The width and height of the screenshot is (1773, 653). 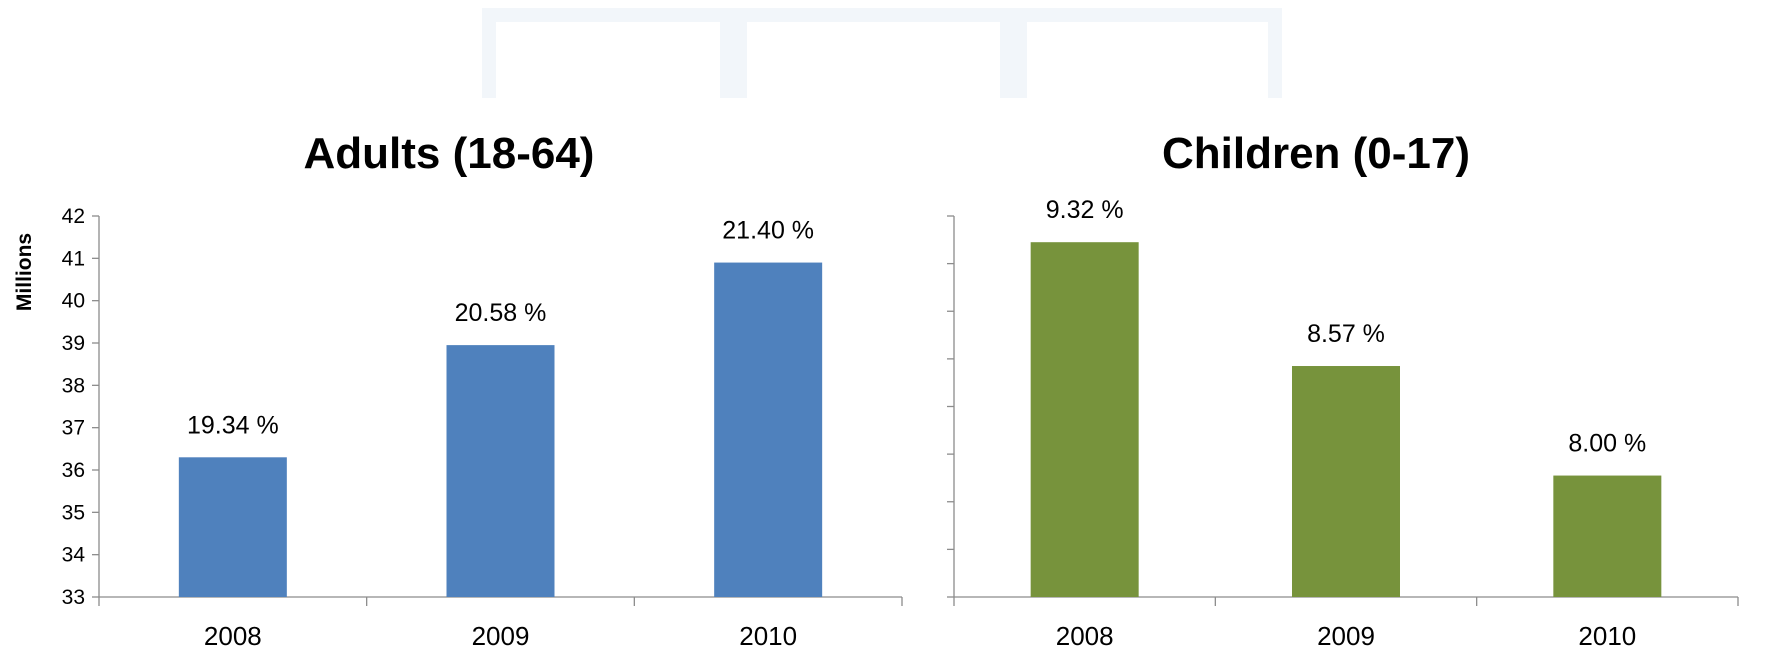 I want to click on y-tick-label: 33, so click(x=73, y=597).